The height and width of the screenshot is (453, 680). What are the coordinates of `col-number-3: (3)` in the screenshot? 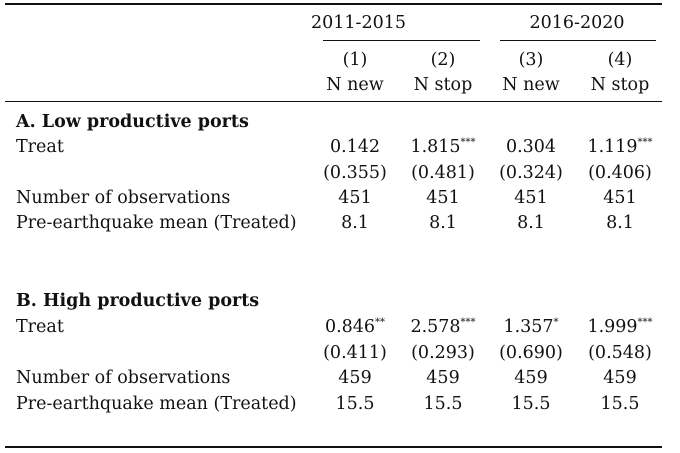 It's located at (531, 60).